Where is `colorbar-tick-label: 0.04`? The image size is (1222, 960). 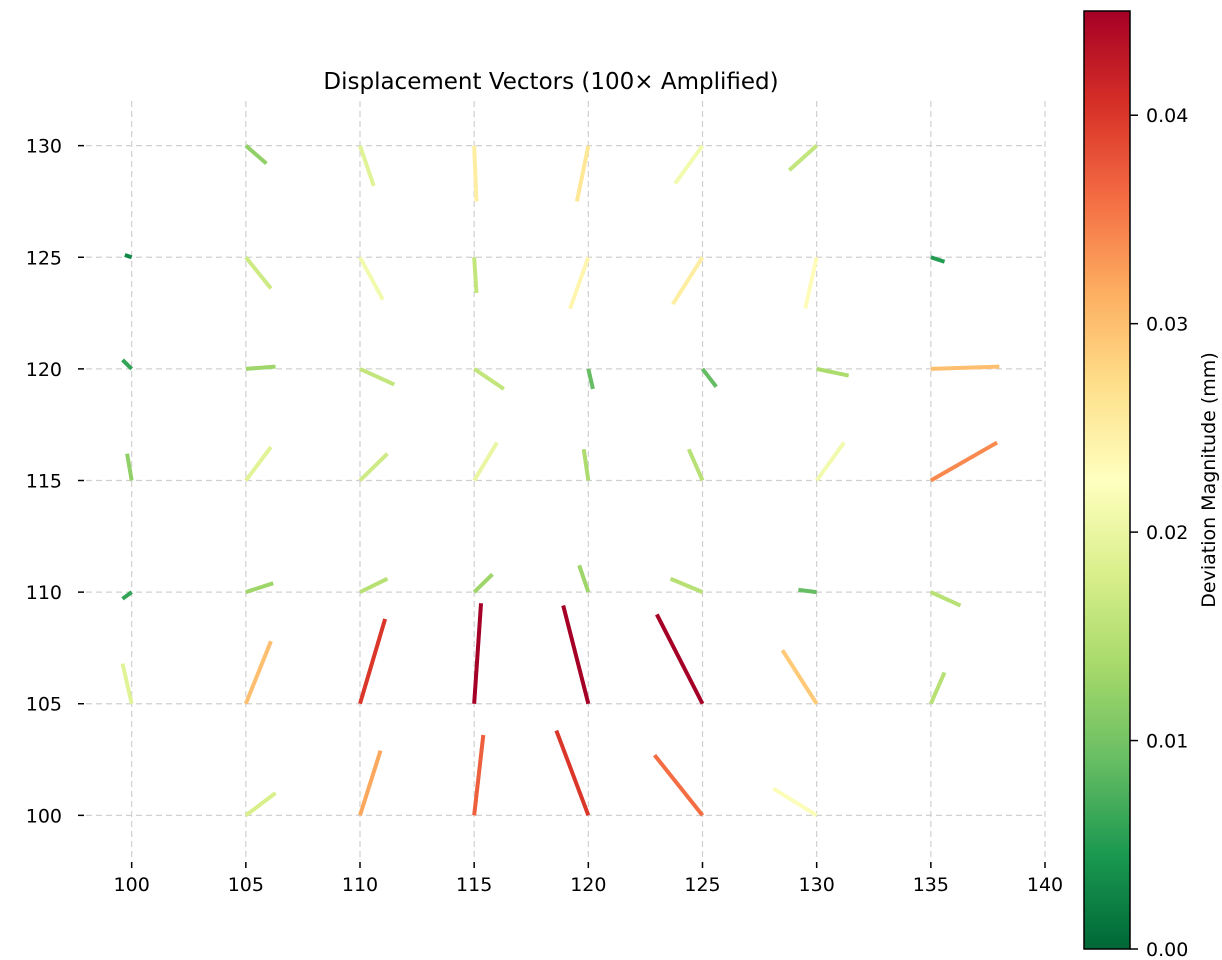
colorbar-tick-label: 0.04 is located at coordinates (1167, 116).